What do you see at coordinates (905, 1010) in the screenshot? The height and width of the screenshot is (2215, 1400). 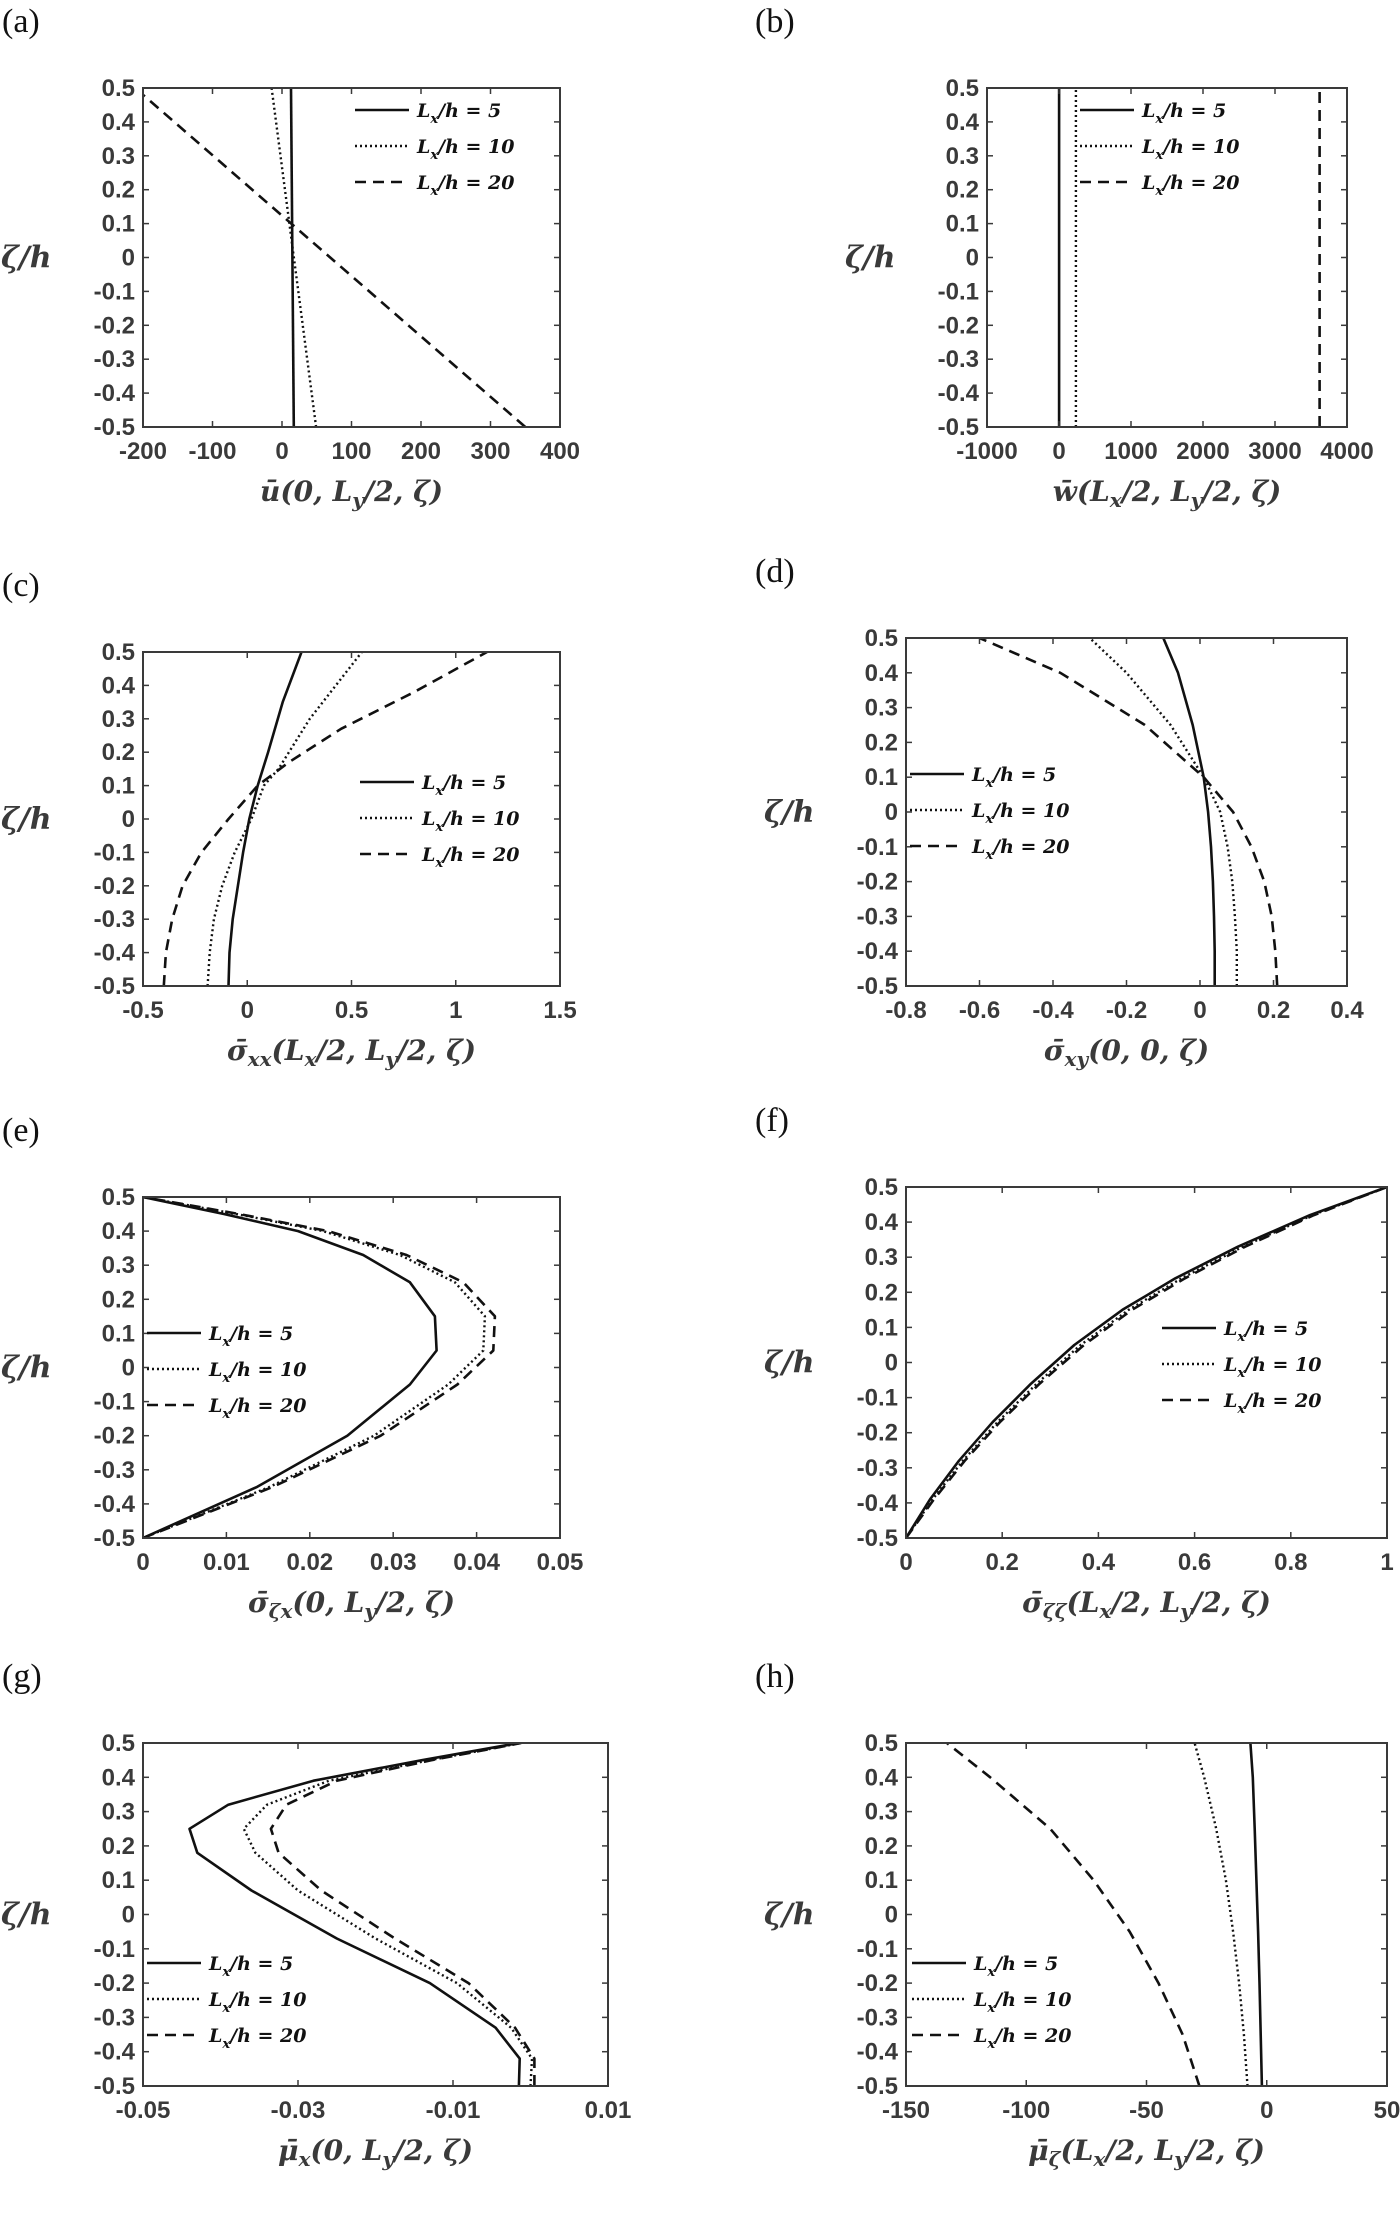 I see `x-tick-label: -0.8` at bounding box center [905, 1010].